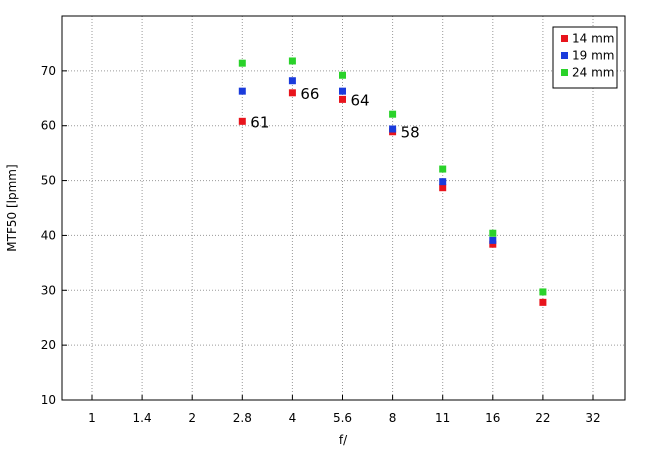  What do you see at coordinates (242, 418) in the screenshot?
I see `x-tick-label: 2.8` at bounding box center [242, 418].